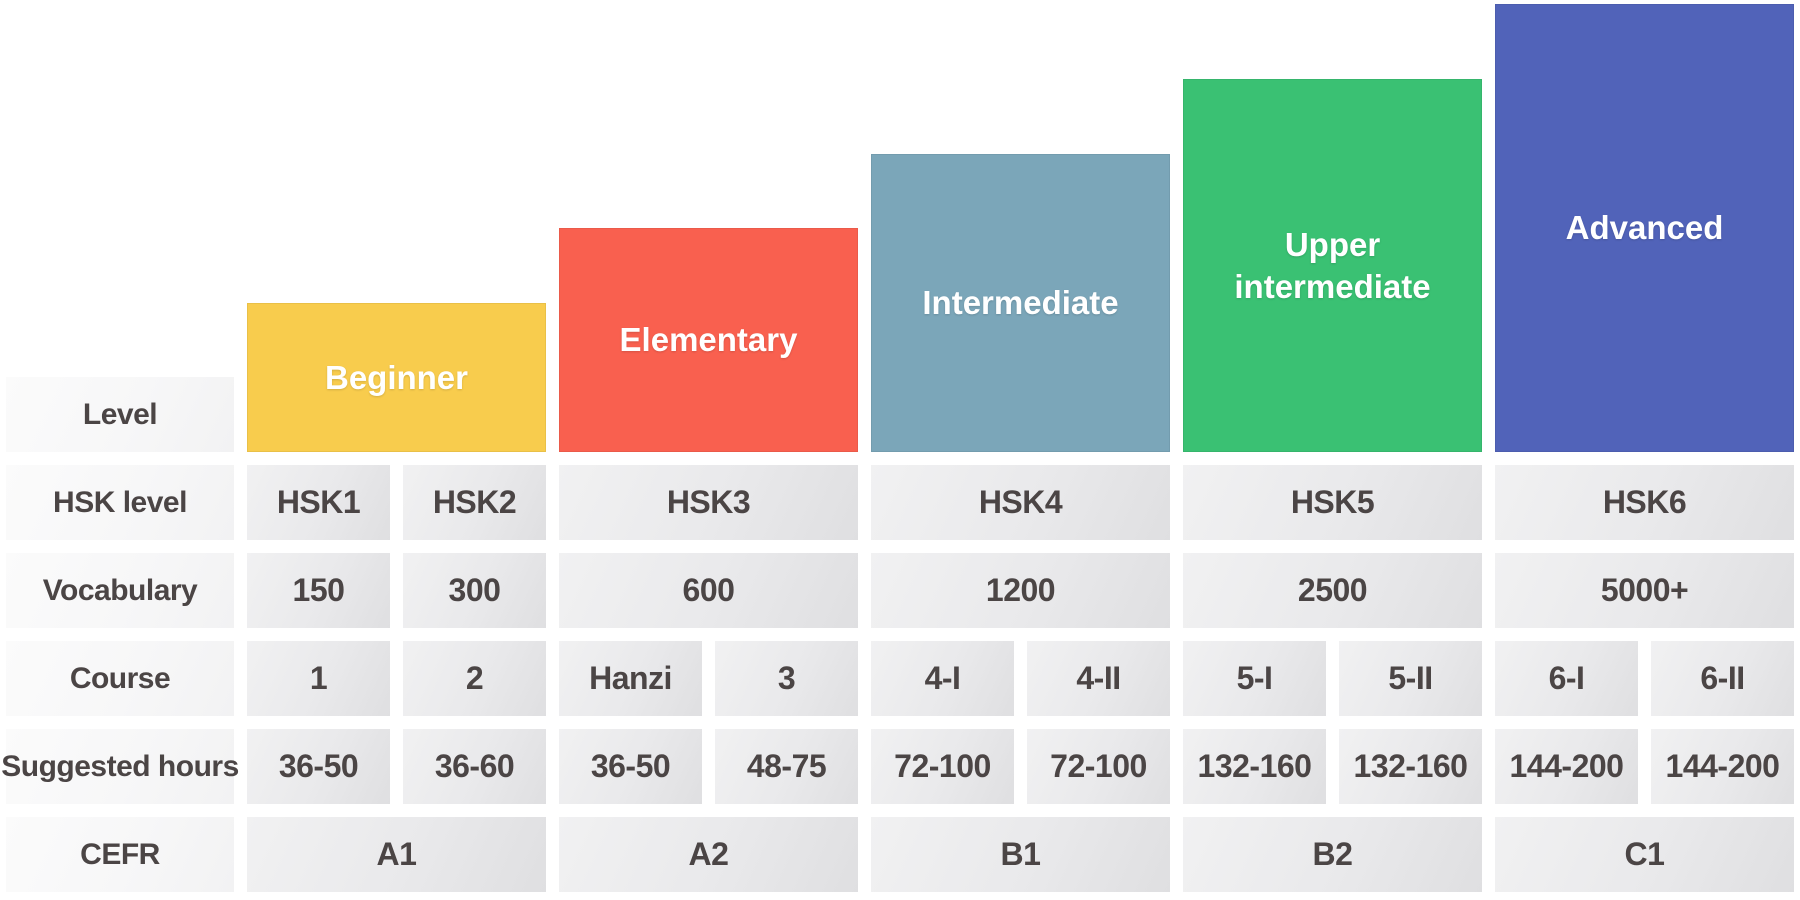 This screenshot has width=1800, height=900. I want to click on hours-cell-4-2: 72-100, so click(1098, 766).